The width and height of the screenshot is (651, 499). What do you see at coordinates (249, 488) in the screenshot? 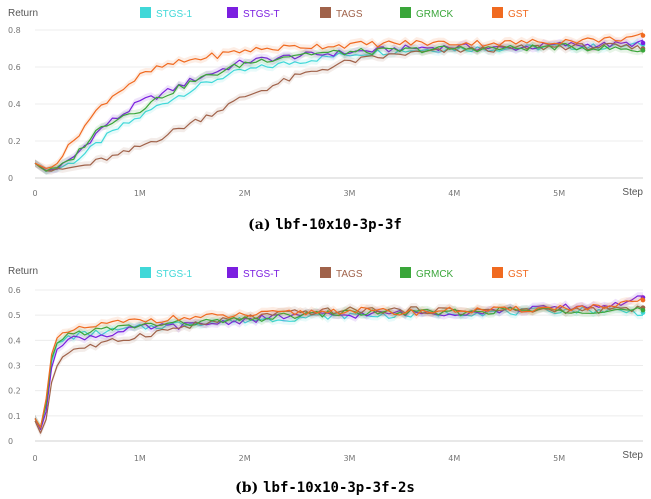
I see `caption-prefix: (b)` at bounding box center [249, 488].